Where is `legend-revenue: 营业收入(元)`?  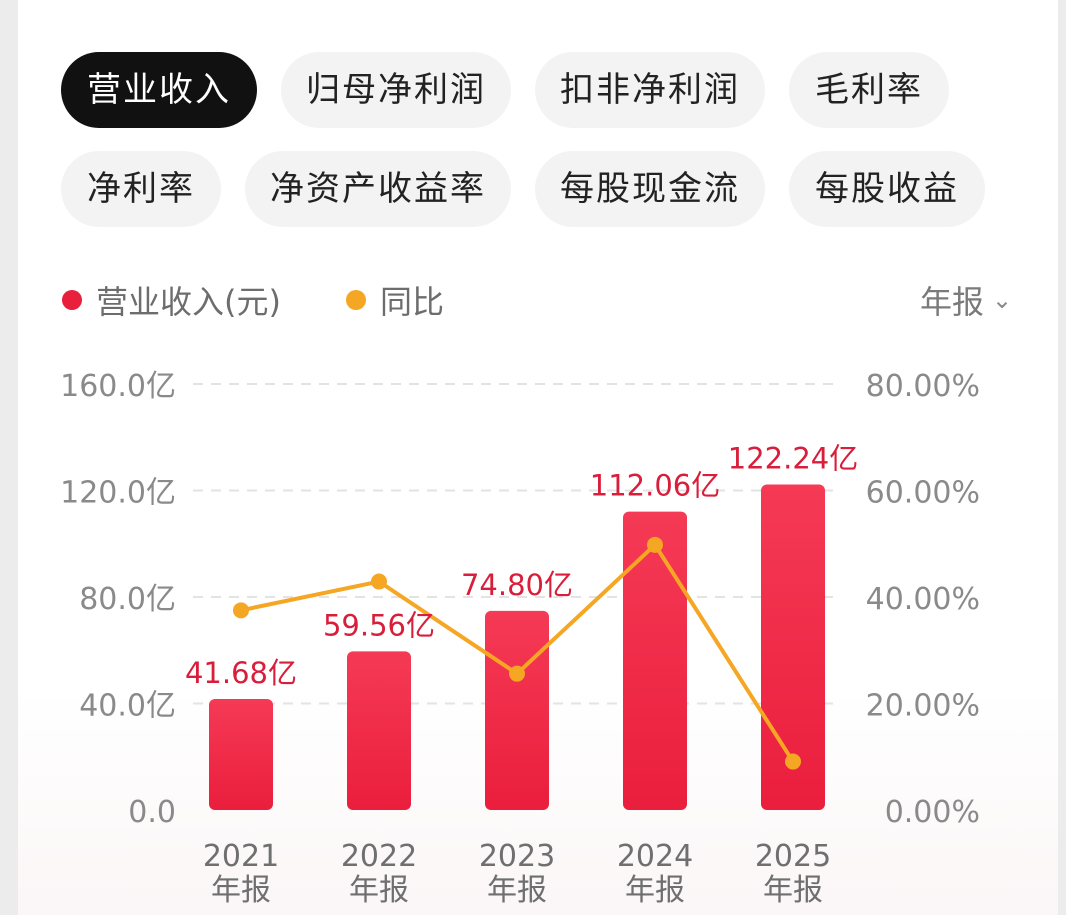 legend-revenue: 营业收入(元) is located at coordinates (171, 300).